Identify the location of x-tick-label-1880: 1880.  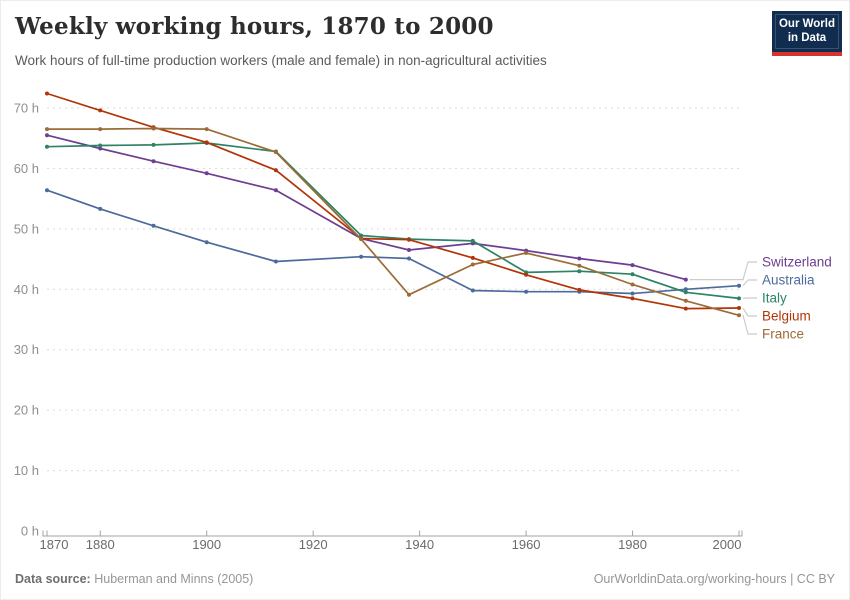
(100, 544).